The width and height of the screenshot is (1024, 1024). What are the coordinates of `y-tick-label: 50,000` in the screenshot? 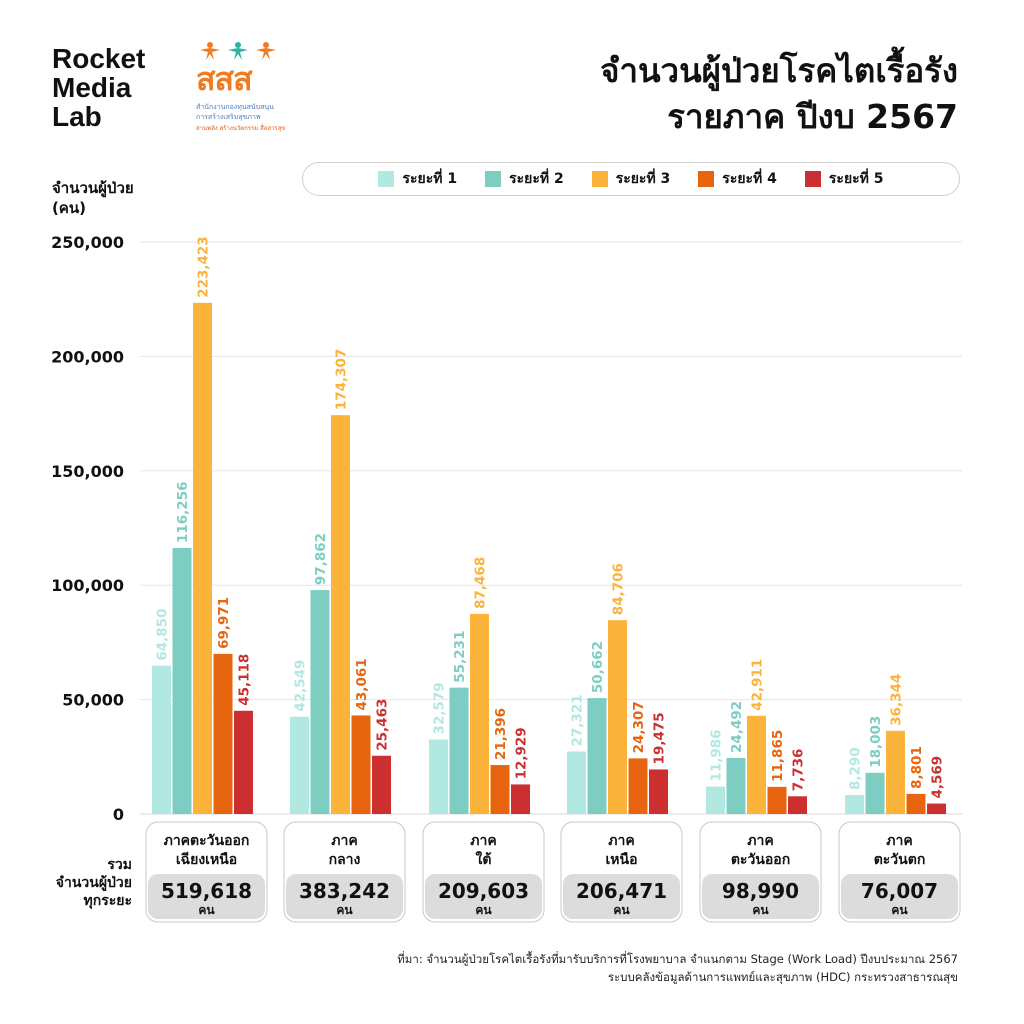 It's located at (93, 700).